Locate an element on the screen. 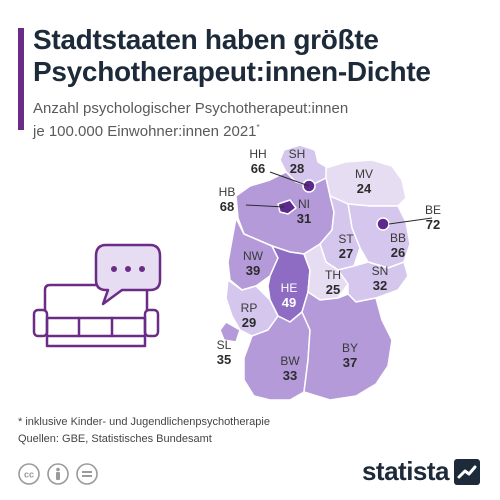  state-value-sn: 32 is located at coordinates (380, 285).